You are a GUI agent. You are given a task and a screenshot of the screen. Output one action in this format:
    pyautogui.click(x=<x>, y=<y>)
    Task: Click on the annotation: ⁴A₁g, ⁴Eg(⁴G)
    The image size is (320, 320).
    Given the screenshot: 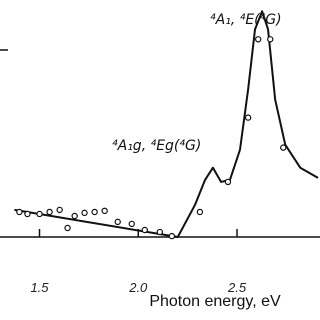 What is the action you would take?
    pyautogui.click(x=156, y=146)
    